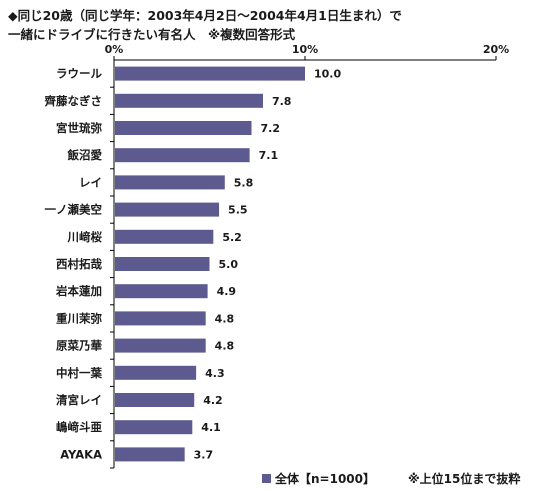  Describe the element at coordinates (79, 74) in the screenshot. I see `category-label: ラウール` at that location.